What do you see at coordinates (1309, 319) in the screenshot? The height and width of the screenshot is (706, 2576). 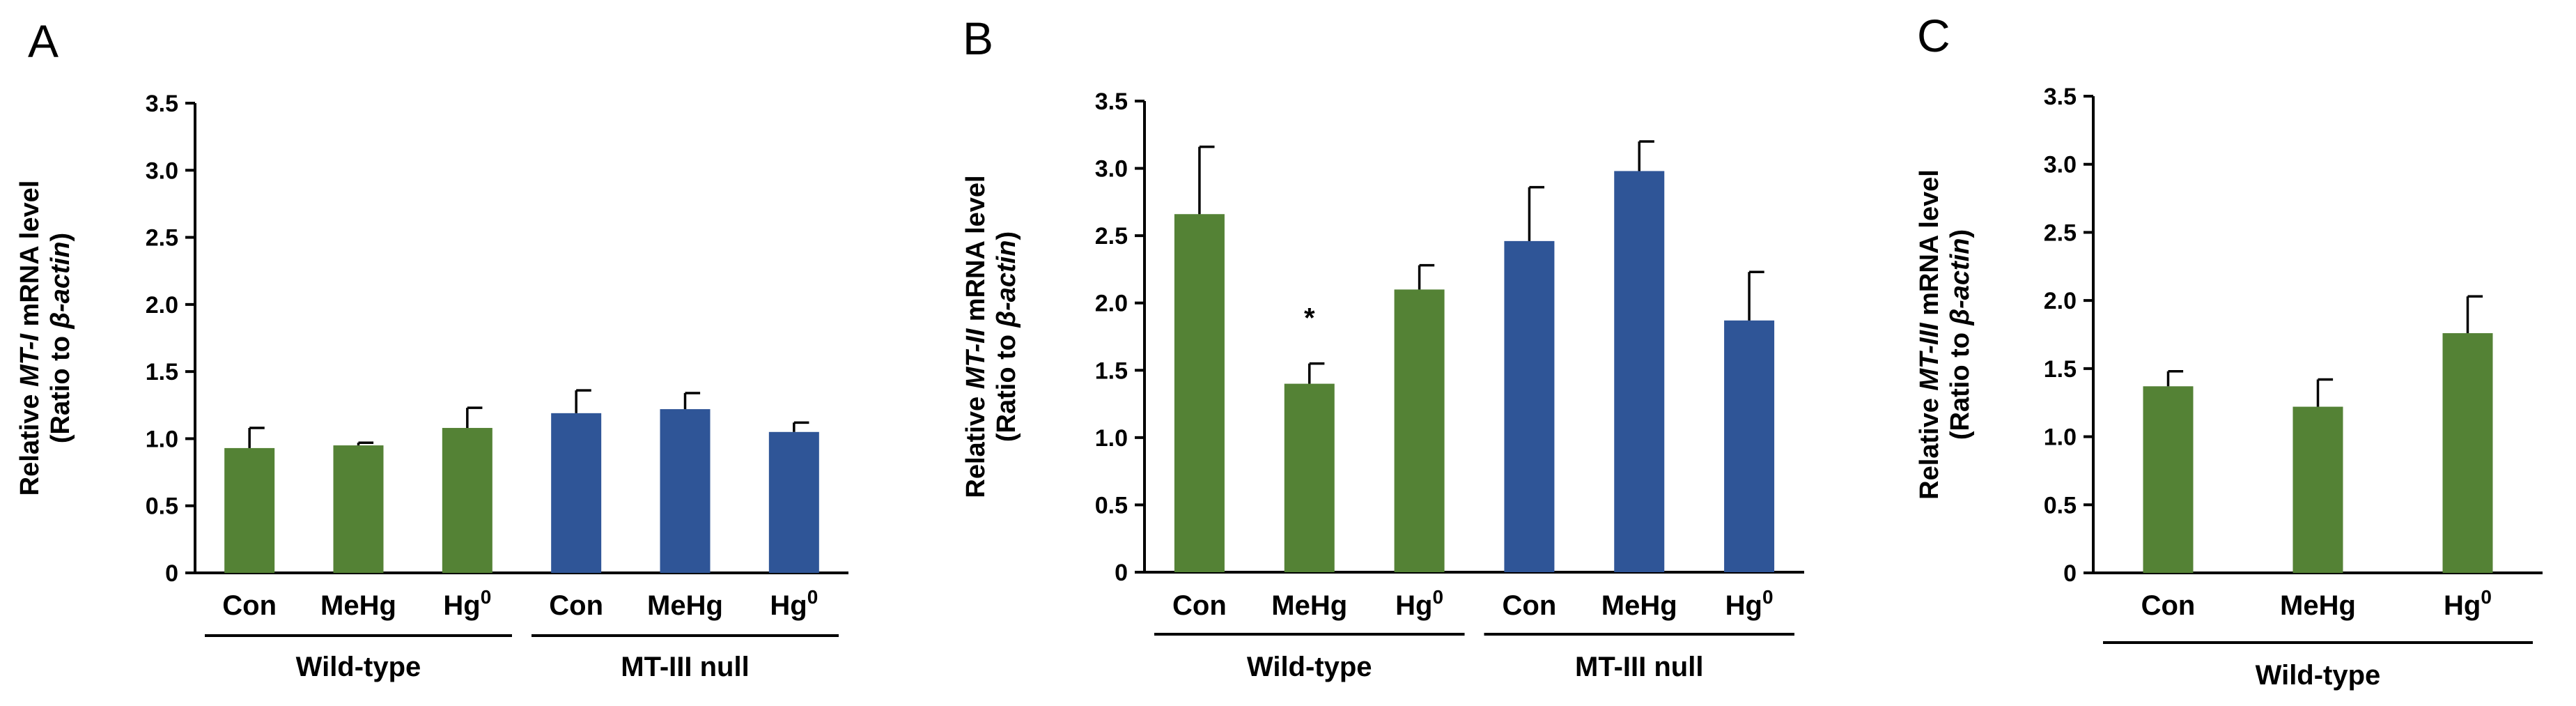 I see `significance-marker: *` at bounding box center [1309, 319].